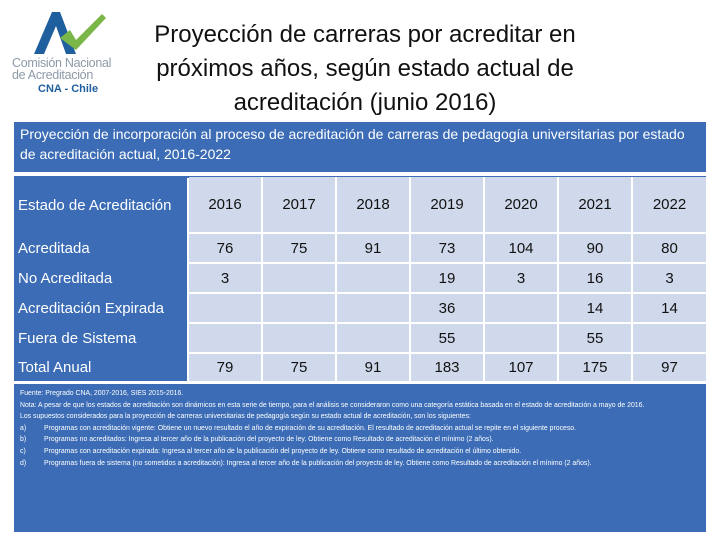  I want to click on table-cell: 76, so click(224, 247).